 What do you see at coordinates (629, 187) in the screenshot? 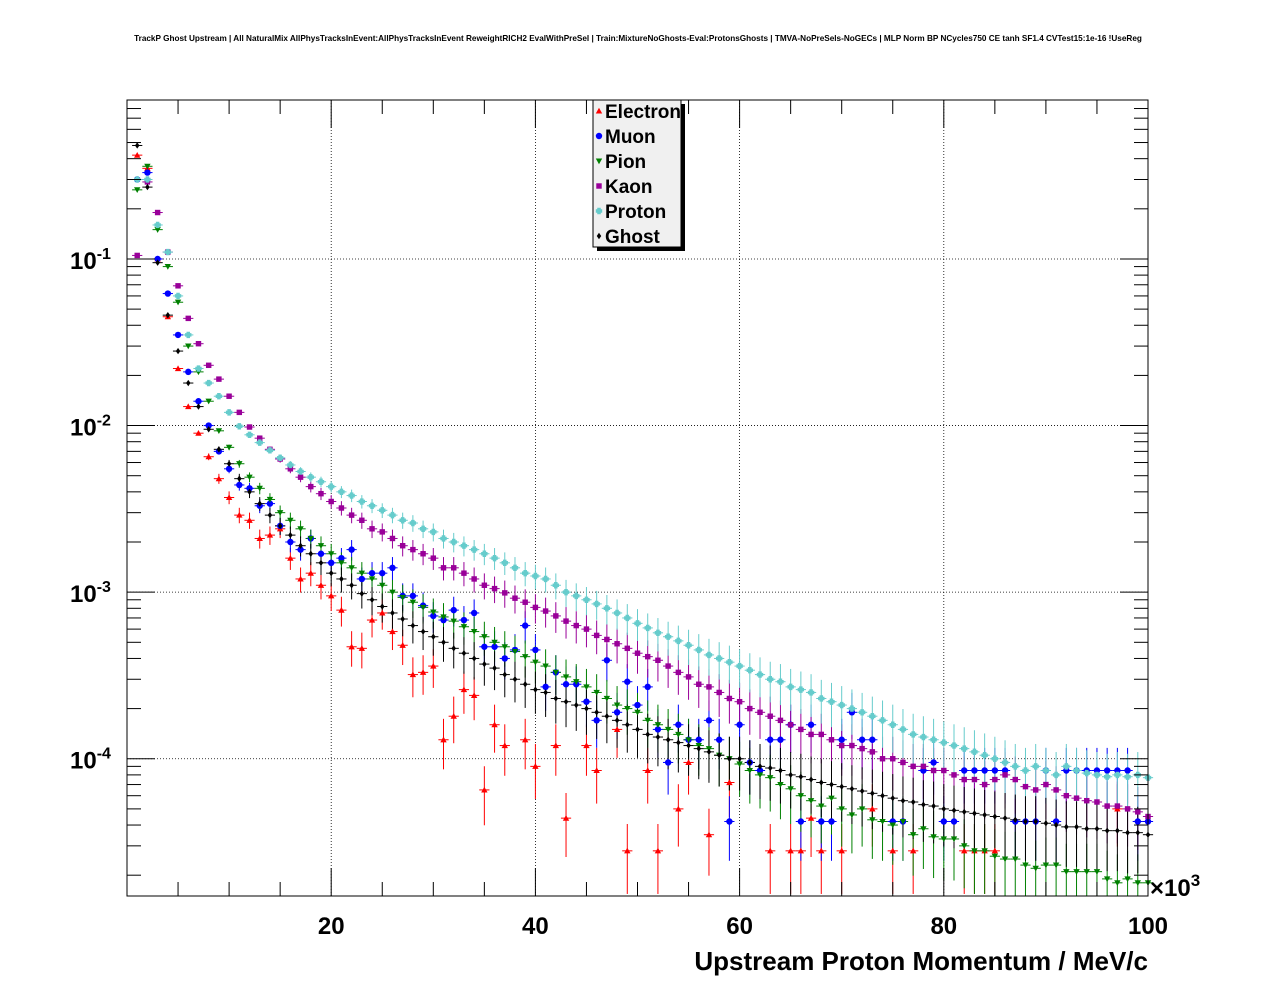
I see `legend-label: Kaon` at bounding box center [629, 187].